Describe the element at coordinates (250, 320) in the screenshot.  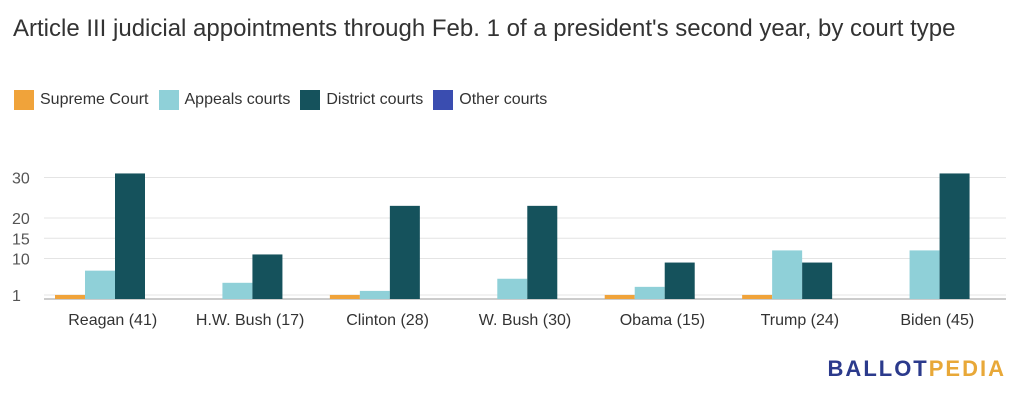
I see `x-tick-label-1: H.W. Bush (17)` at that location.